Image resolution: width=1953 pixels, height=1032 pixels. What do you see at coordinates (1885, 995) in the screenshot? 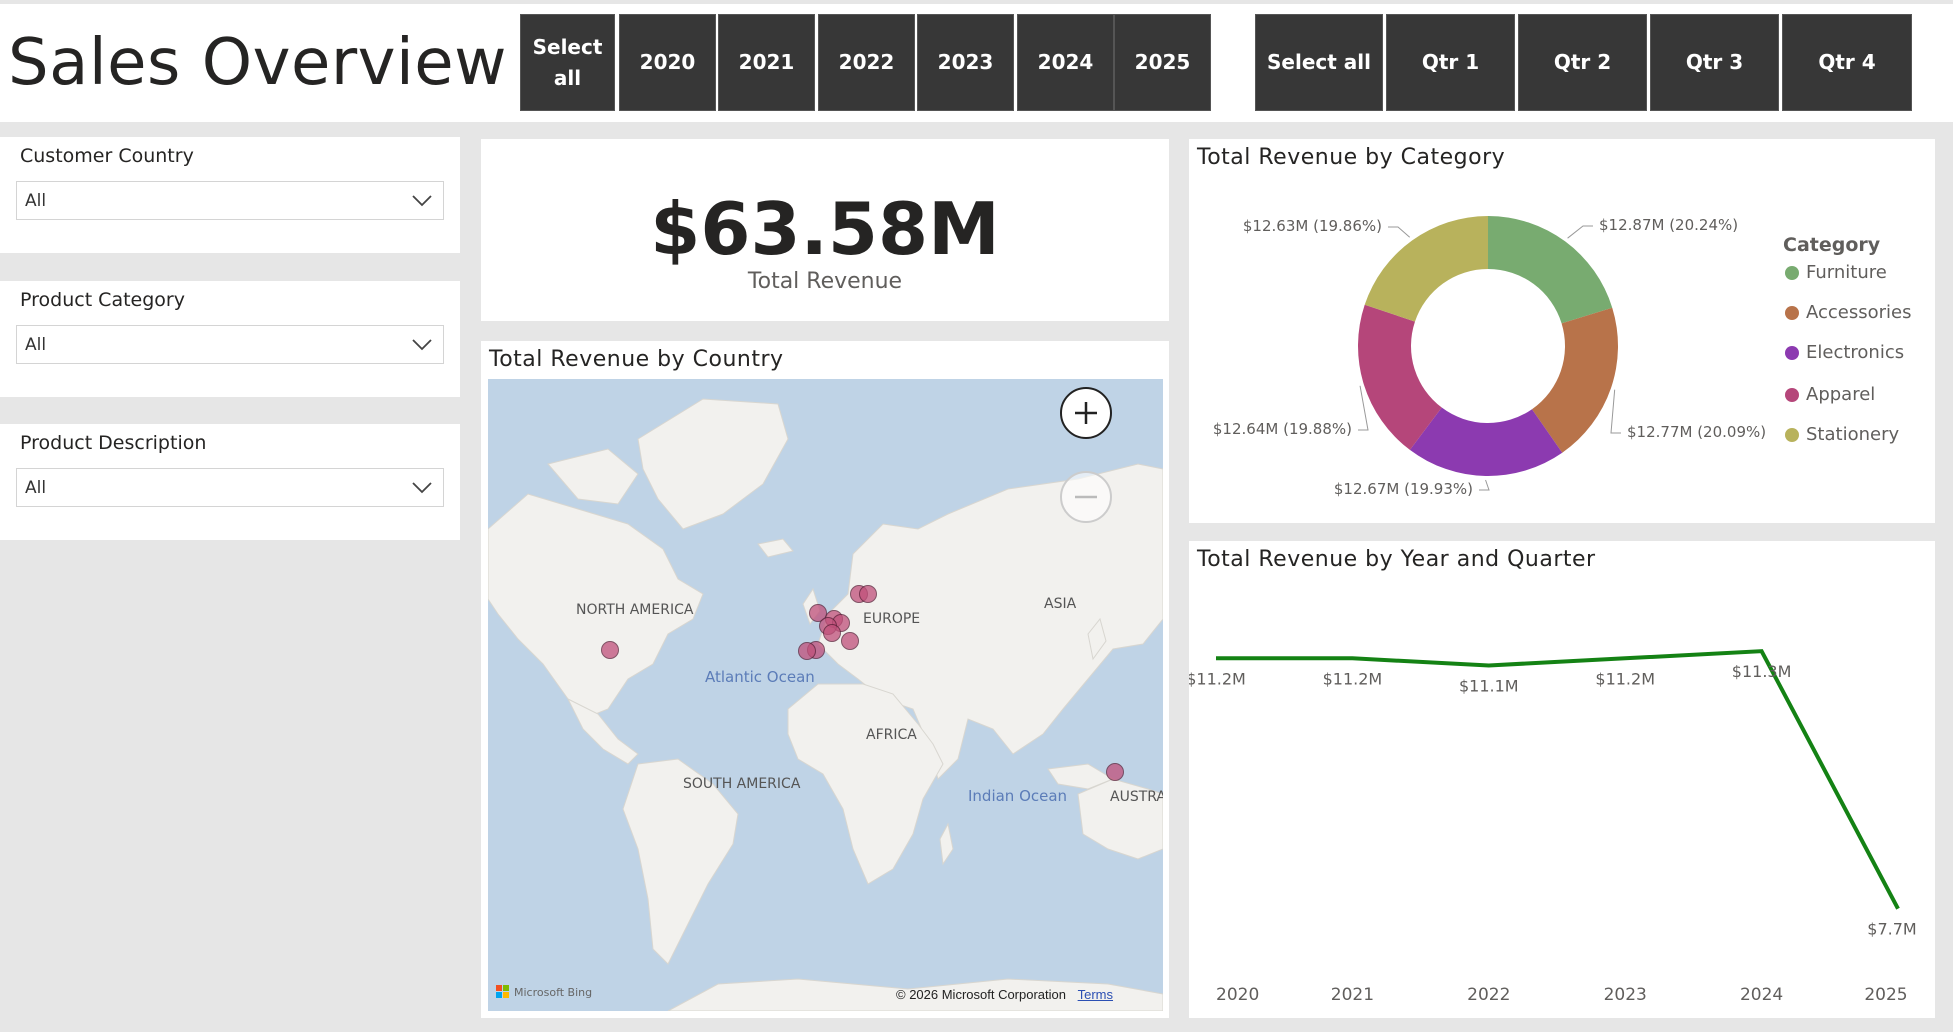
I see `x-tick-label: 2025` at bounding box center [1885, 995].